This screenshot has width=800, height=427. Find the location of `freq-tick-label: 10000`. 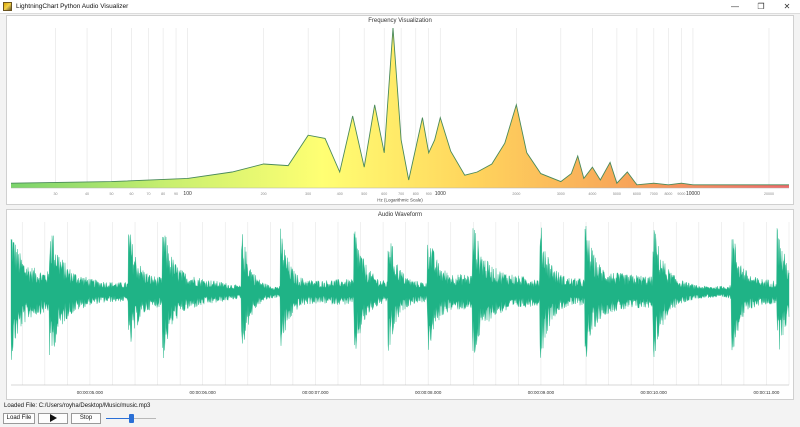

freq-tick-label: 10000 is located at coordinates (693, 194).